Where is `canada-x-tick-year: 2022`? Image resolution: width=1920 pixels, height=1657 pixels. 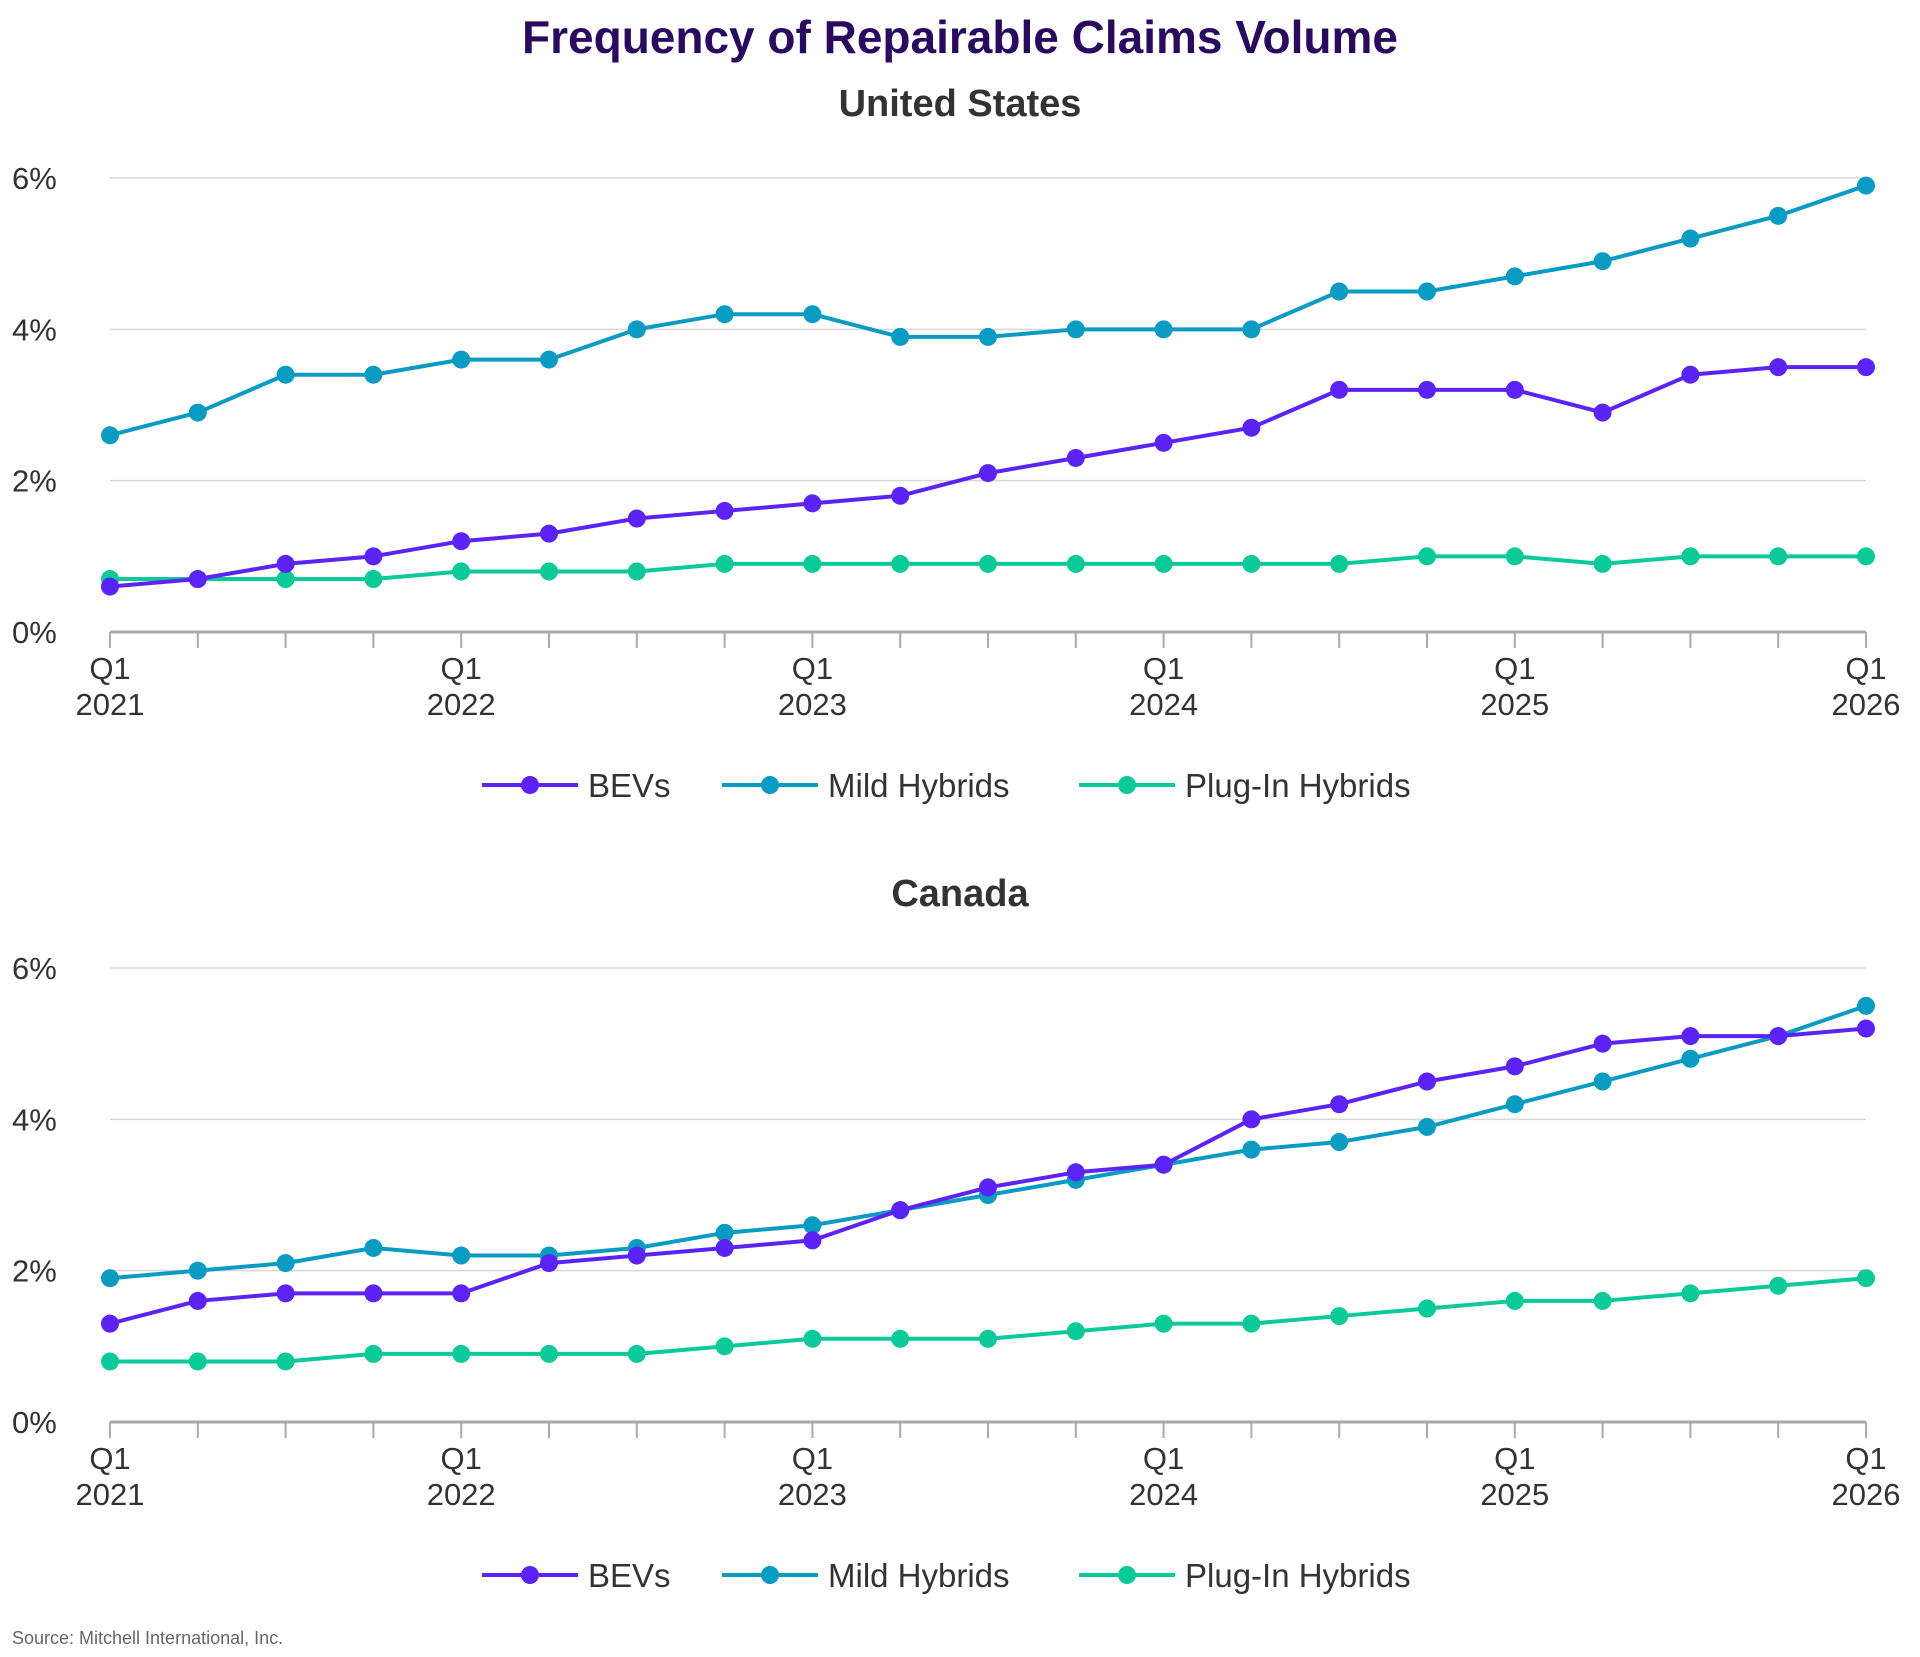
canada-x-tick-year: 2022 is located at coordinates (461, 1494).